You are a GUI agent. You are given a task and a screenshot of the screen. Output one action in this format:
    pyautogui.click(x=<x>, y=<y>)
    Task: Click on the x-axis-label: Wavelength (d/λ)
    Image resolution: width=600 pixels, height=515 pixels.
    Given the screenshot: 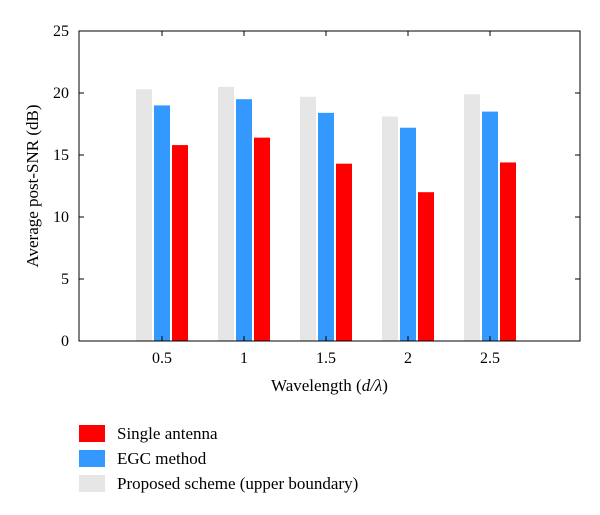 What is the action you would take?
    pyautogui.click(x=329, y=385)
    